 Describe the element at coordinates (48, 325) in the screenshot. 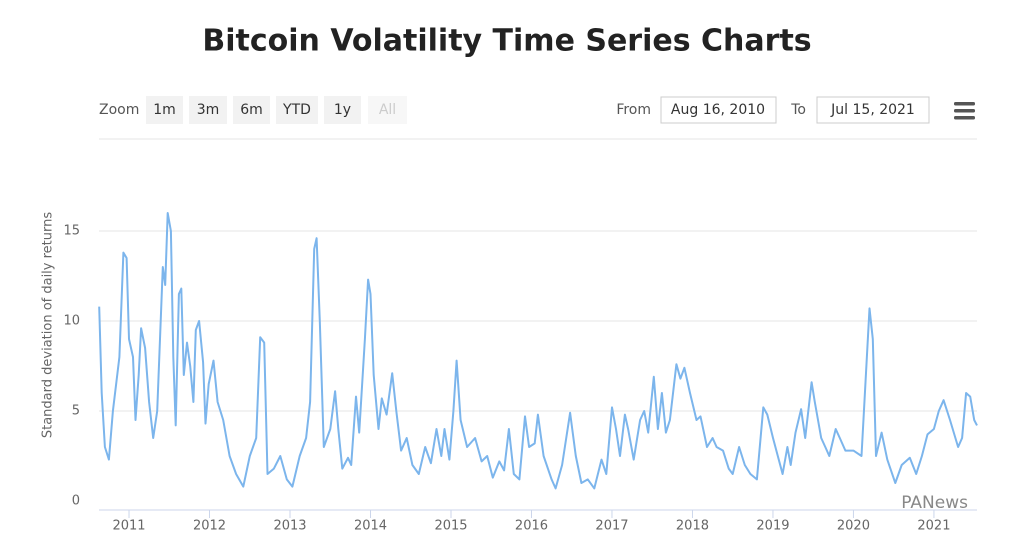

I see `y-axis-title: Standard deviation of daily returns` at that location.